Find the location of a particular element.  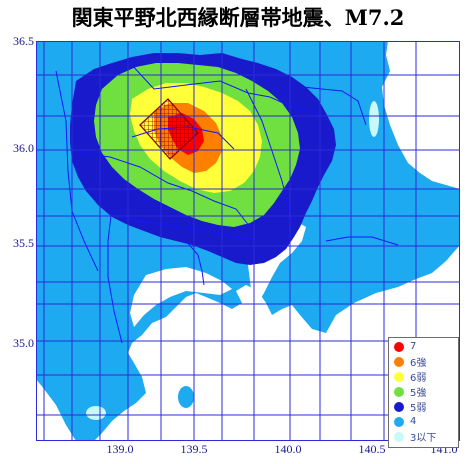

intensity-legend: 7 6強 6弱 5強 5弱 4 3以下 is located at coordinates (423, 392).